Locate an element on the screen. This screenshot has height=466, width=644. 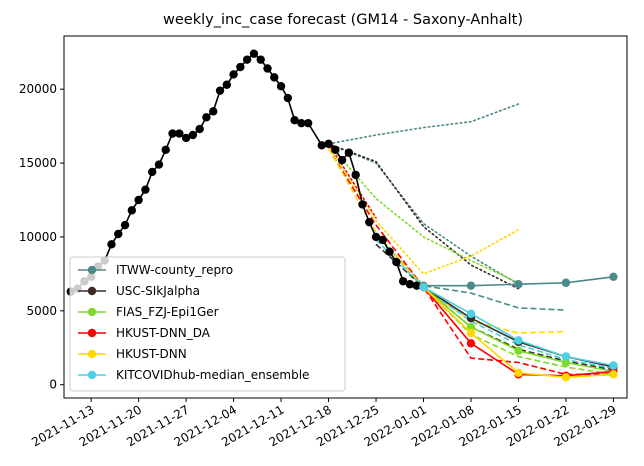
y-tick-label-0: 0 is located at coordinates (53, 385).